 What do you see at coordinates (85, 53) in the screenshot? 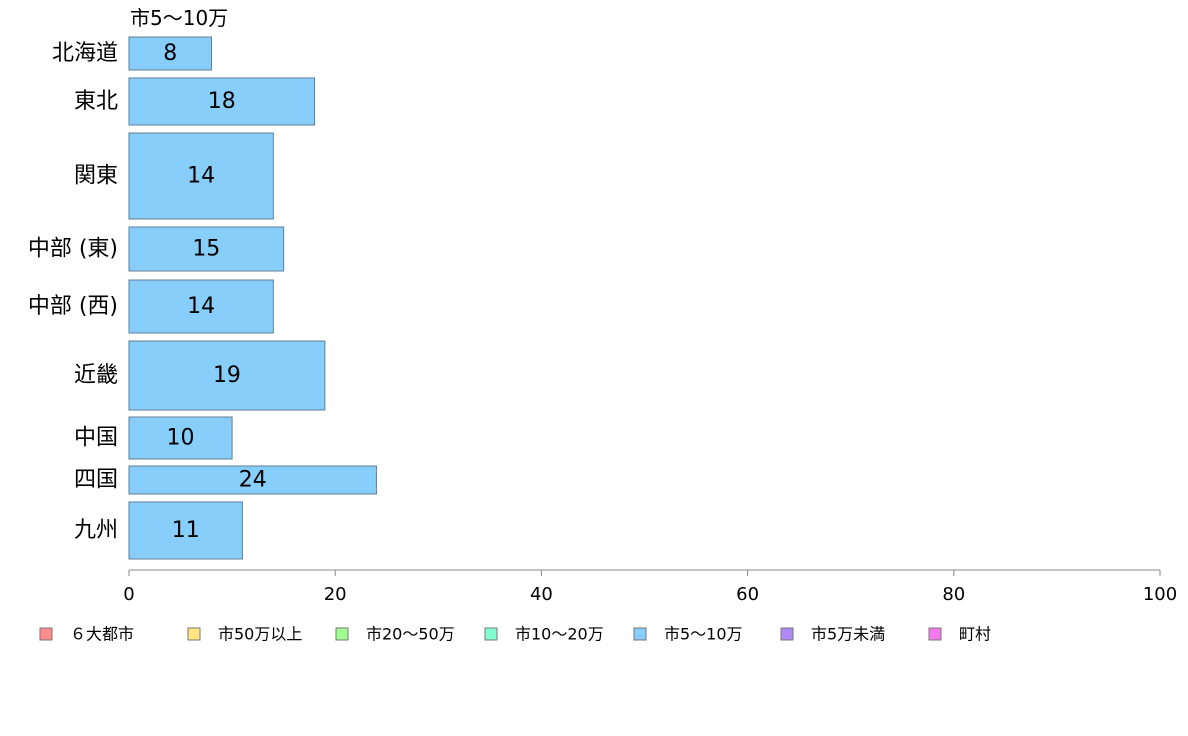
I see `category-label: 北海道` at bounding box center [85, 53].